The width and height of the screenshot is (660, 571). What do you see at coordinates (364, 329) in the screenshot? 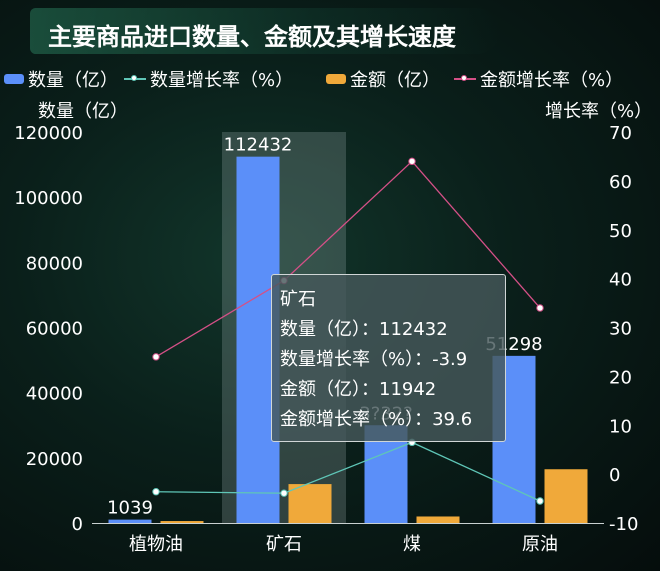
I see `tooltip-row-quantity: 数量（亿）：112432` at bounding box center [364, 329].